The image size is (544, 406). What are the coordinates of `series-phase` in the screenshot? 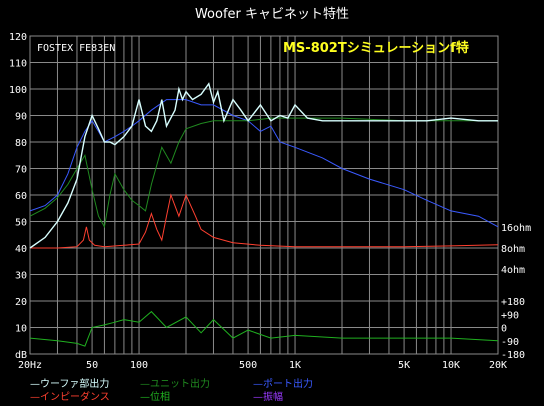 It's located at (264, 328).